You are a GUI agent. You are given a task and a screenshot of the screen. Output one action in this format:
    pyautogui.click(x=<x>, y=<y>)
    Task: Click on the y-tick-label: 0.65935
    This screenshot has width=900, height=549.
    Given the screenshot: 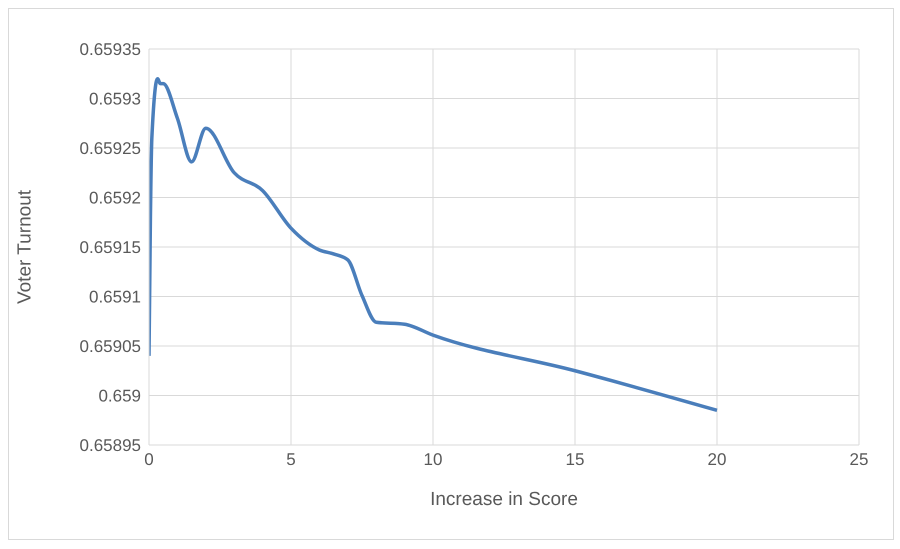 What is the action you would take?
    pyautogui.click(x=110, y=50)
    